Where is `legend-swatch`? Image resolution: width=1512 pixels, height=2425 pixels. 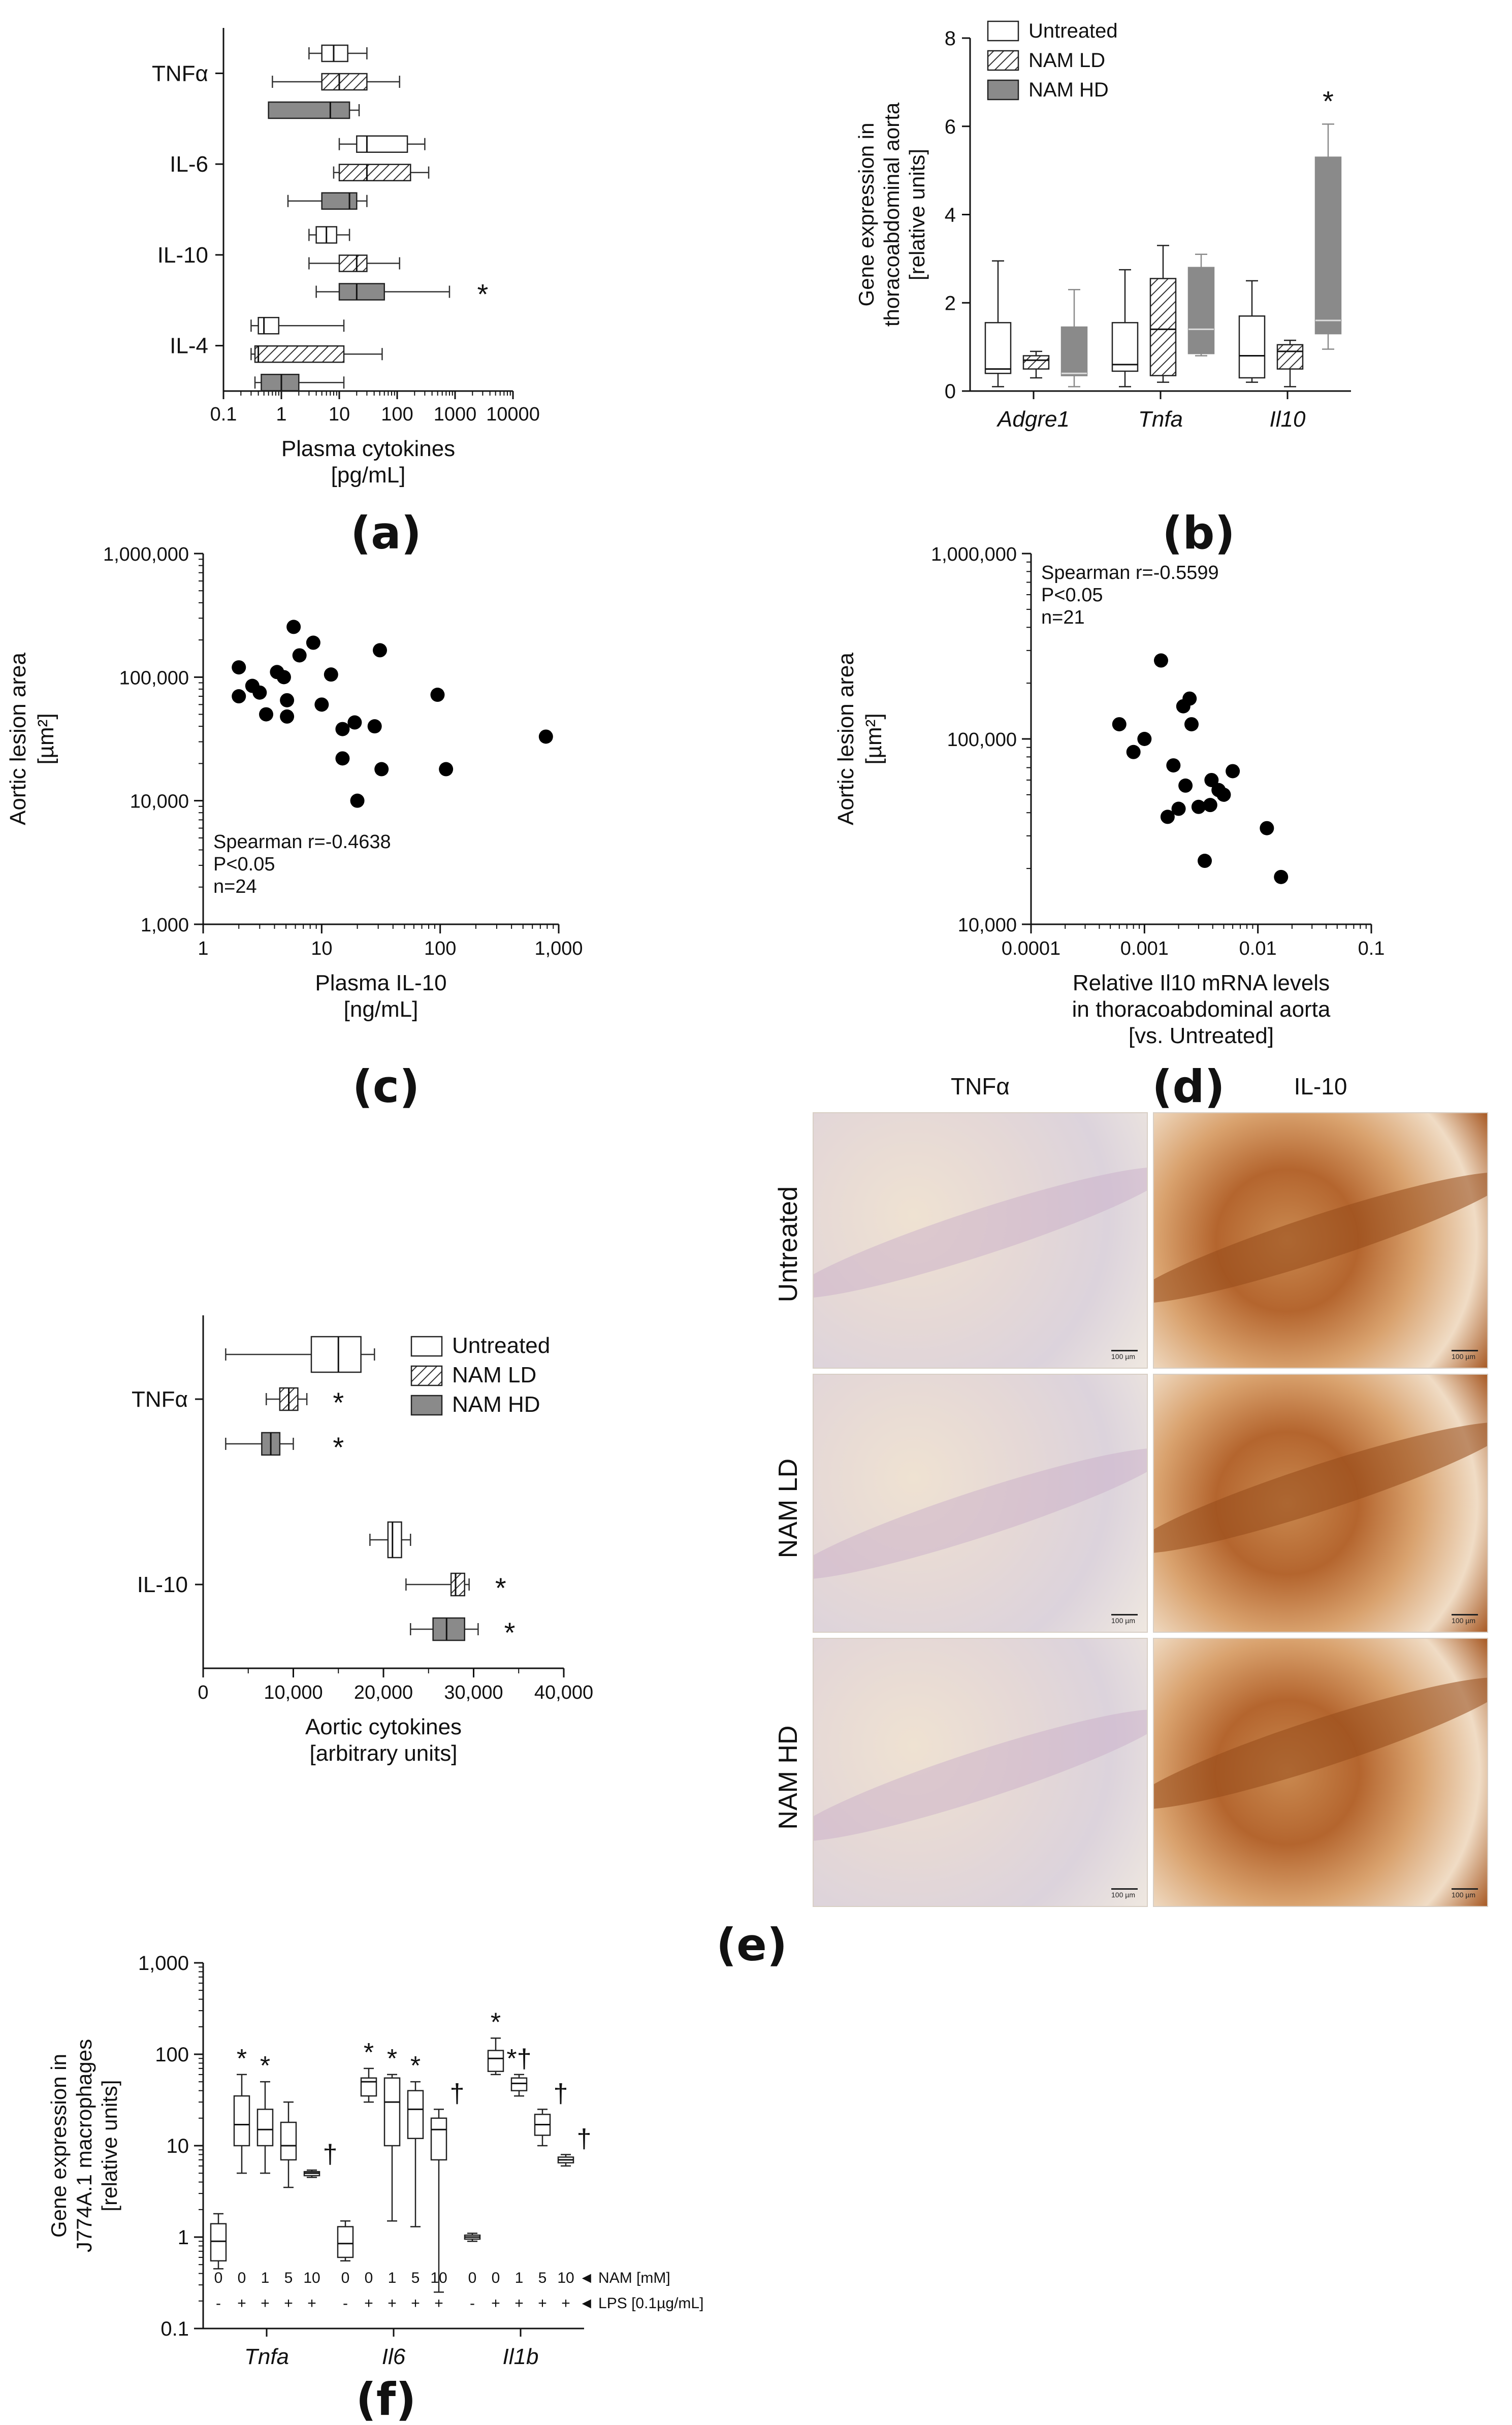 legend-swatch is located at coordinates (426, 1375).